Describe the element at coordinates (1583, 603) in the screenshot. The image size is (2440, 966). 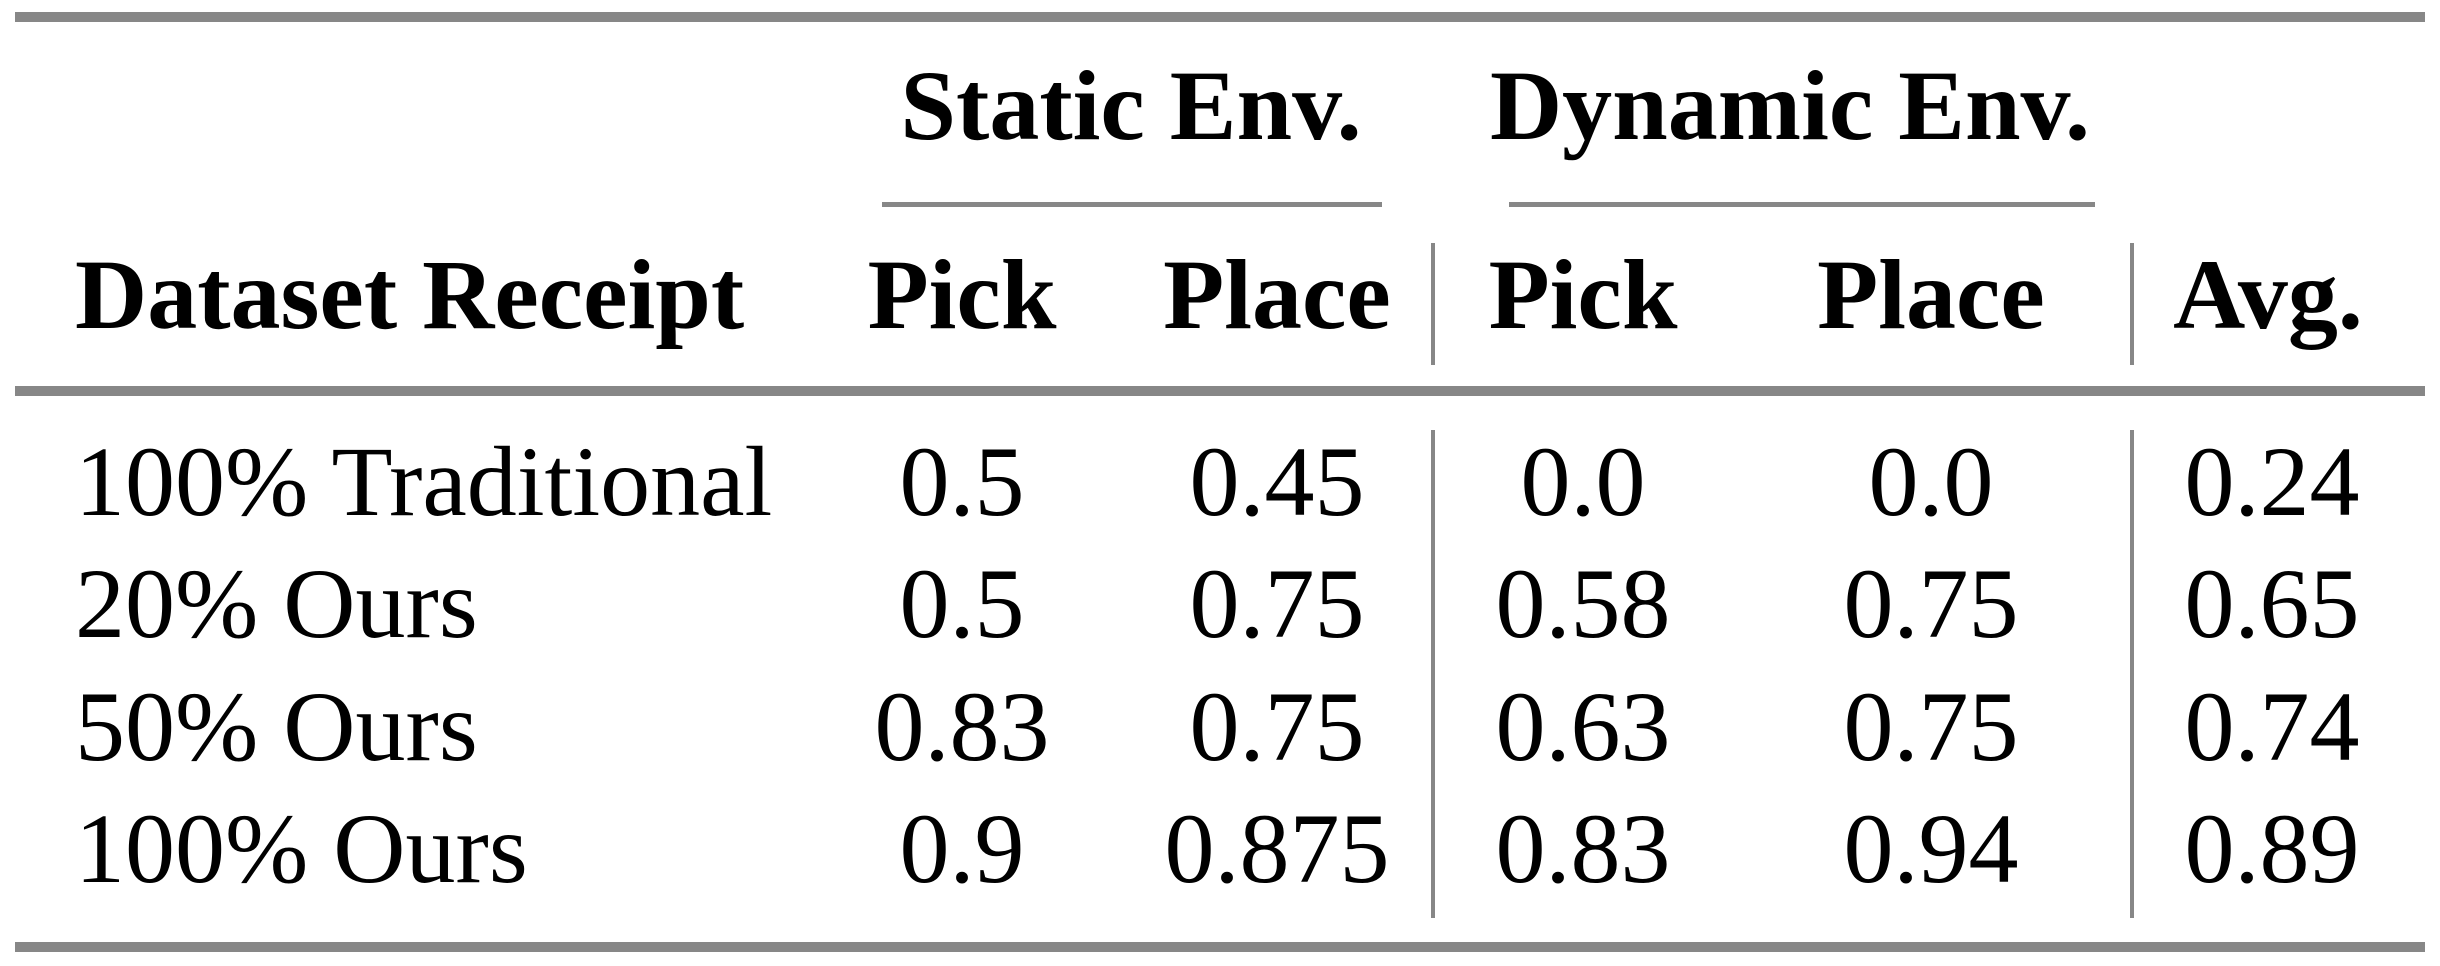
I see `cell-dynamic-pick: 0.58` at that location.